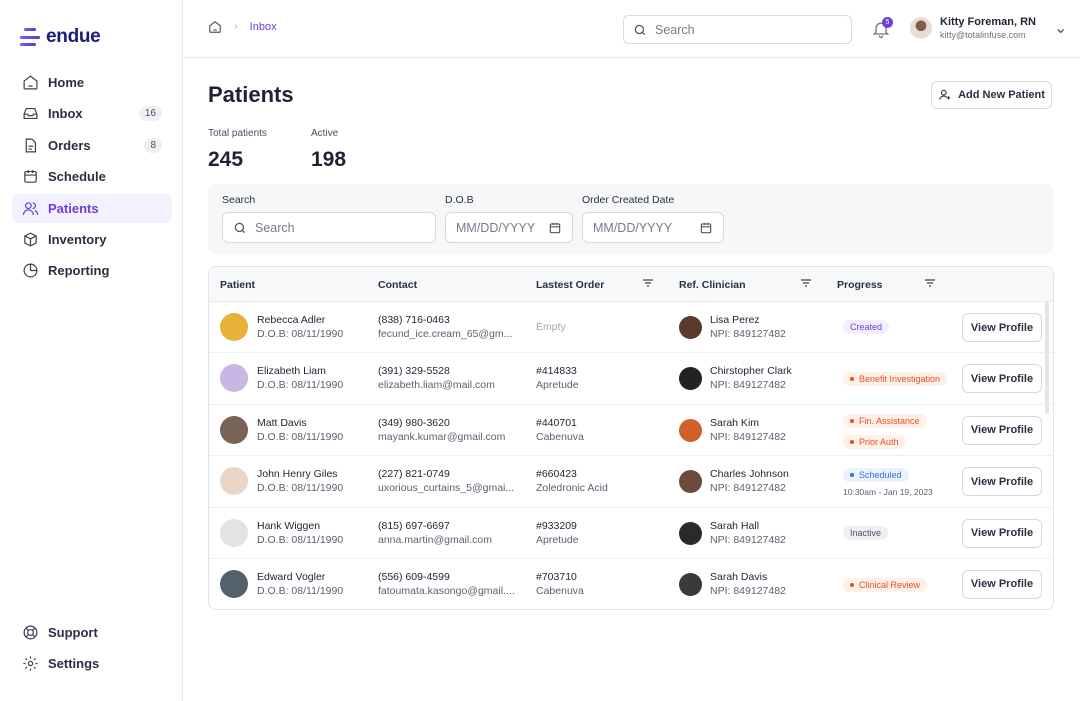  Describe the element at coordinates (1047, 358) in the screenshot. I see `table-scrollbar` at that location.